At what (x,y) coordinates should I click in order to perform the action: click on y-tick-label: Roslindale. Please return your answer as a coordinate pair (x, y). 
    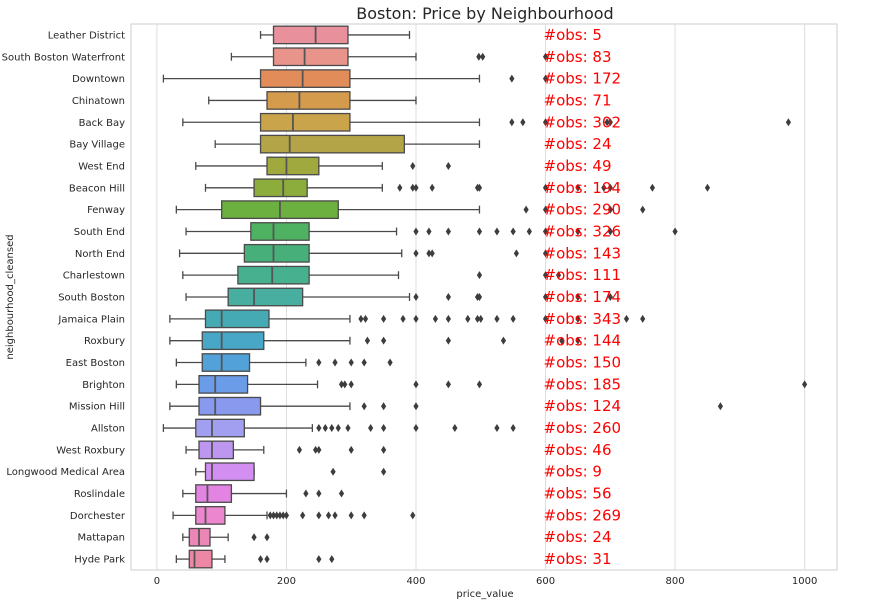
    Looking at the image, I should click on (99, 494).